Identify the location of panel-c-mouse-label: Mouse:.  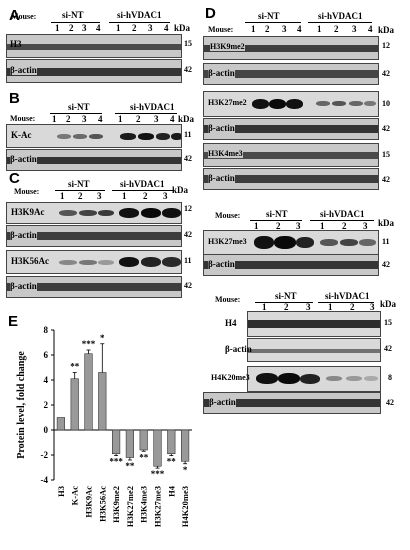
(27, 191).